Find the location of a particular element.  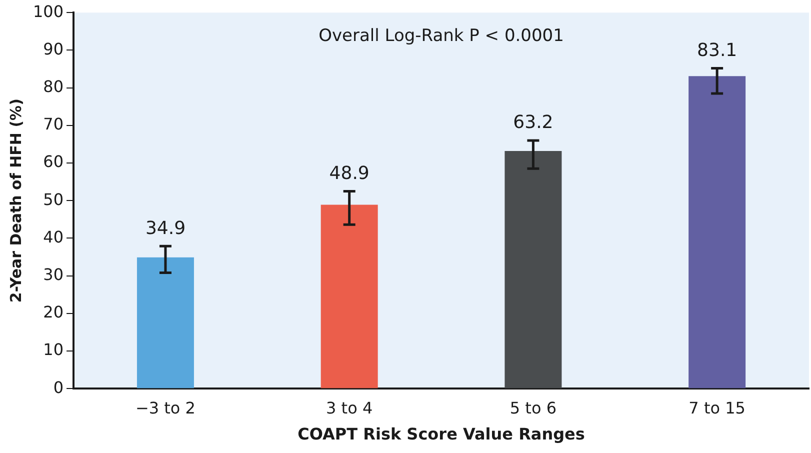

x-tick-label: −3 to 2 is located at coordinates (165, 408).